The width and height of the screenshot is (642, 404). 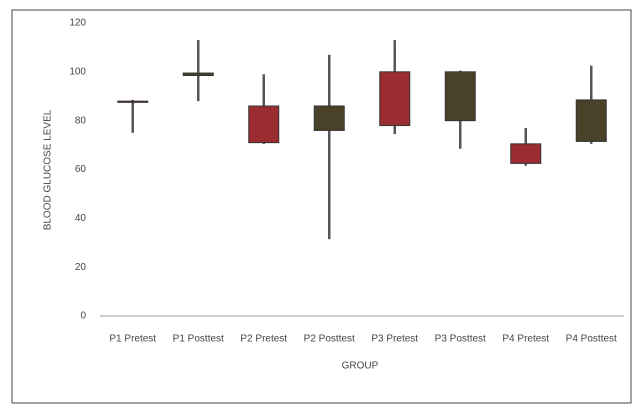 I want to click on x-tick-label: P3 Posttest, so click(x=460, y=339).